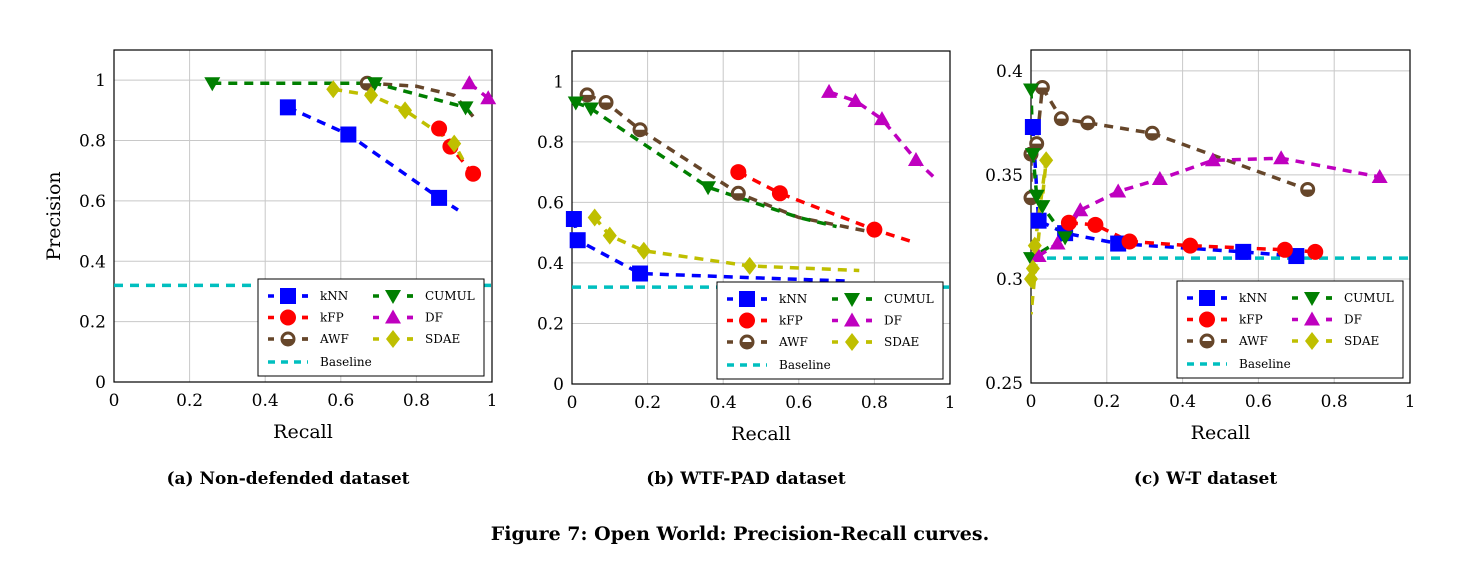 This screenshot has width=1480, height=561. I want to click on series-line-SDAE, so click(1039, 237).